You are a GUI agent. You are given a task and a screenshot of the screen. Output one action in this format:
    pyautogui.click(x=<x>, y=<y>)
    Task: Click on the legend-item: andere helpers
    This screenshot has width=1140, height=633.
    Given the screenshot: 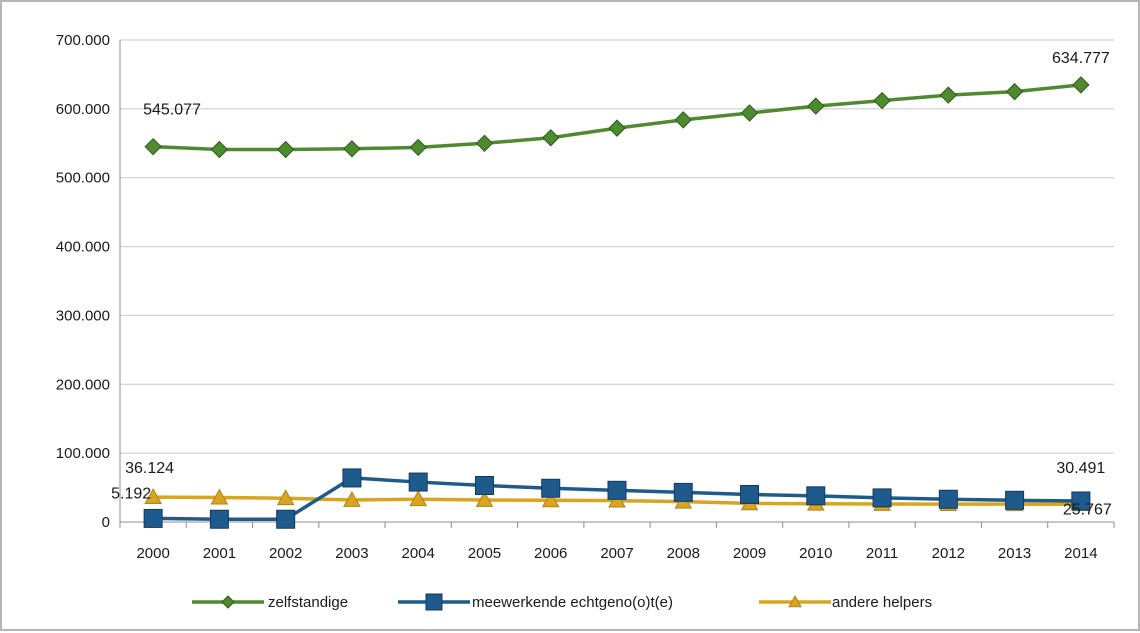 What is the action you would take?
    pyautogui.click(x=845, y=602)
    